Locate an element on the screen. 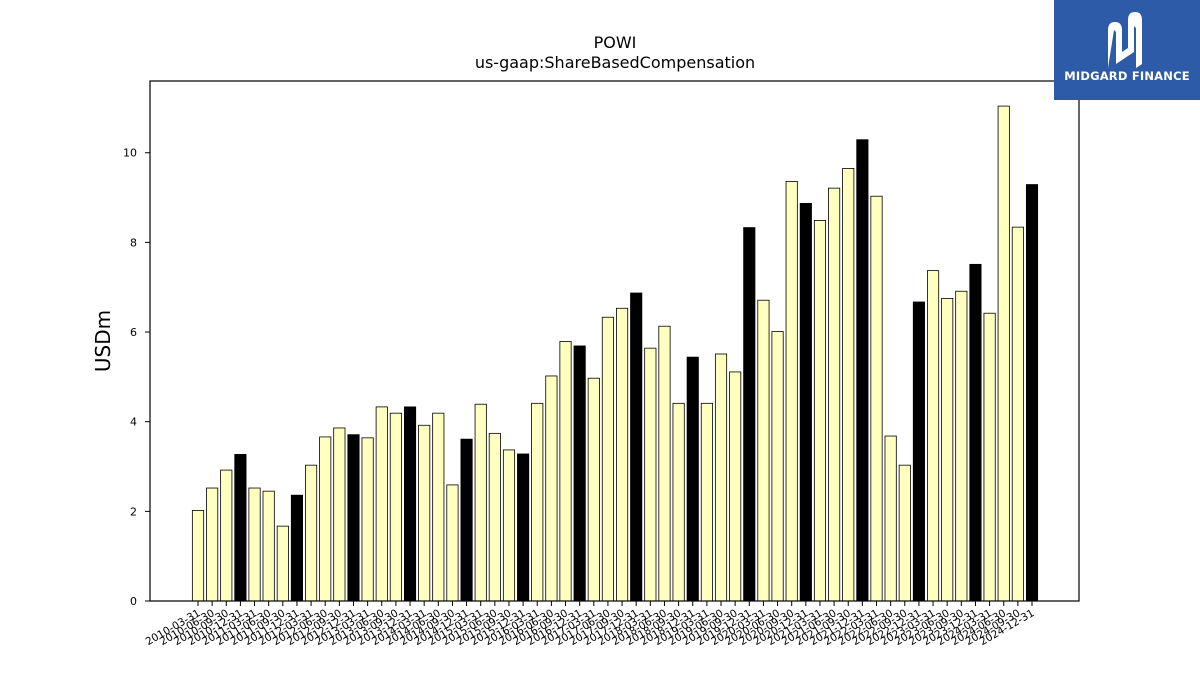 Image resolution: width=1200 pixels, height=675 pixels. y-tick-label: 4 is located at coordinates (133, 422).